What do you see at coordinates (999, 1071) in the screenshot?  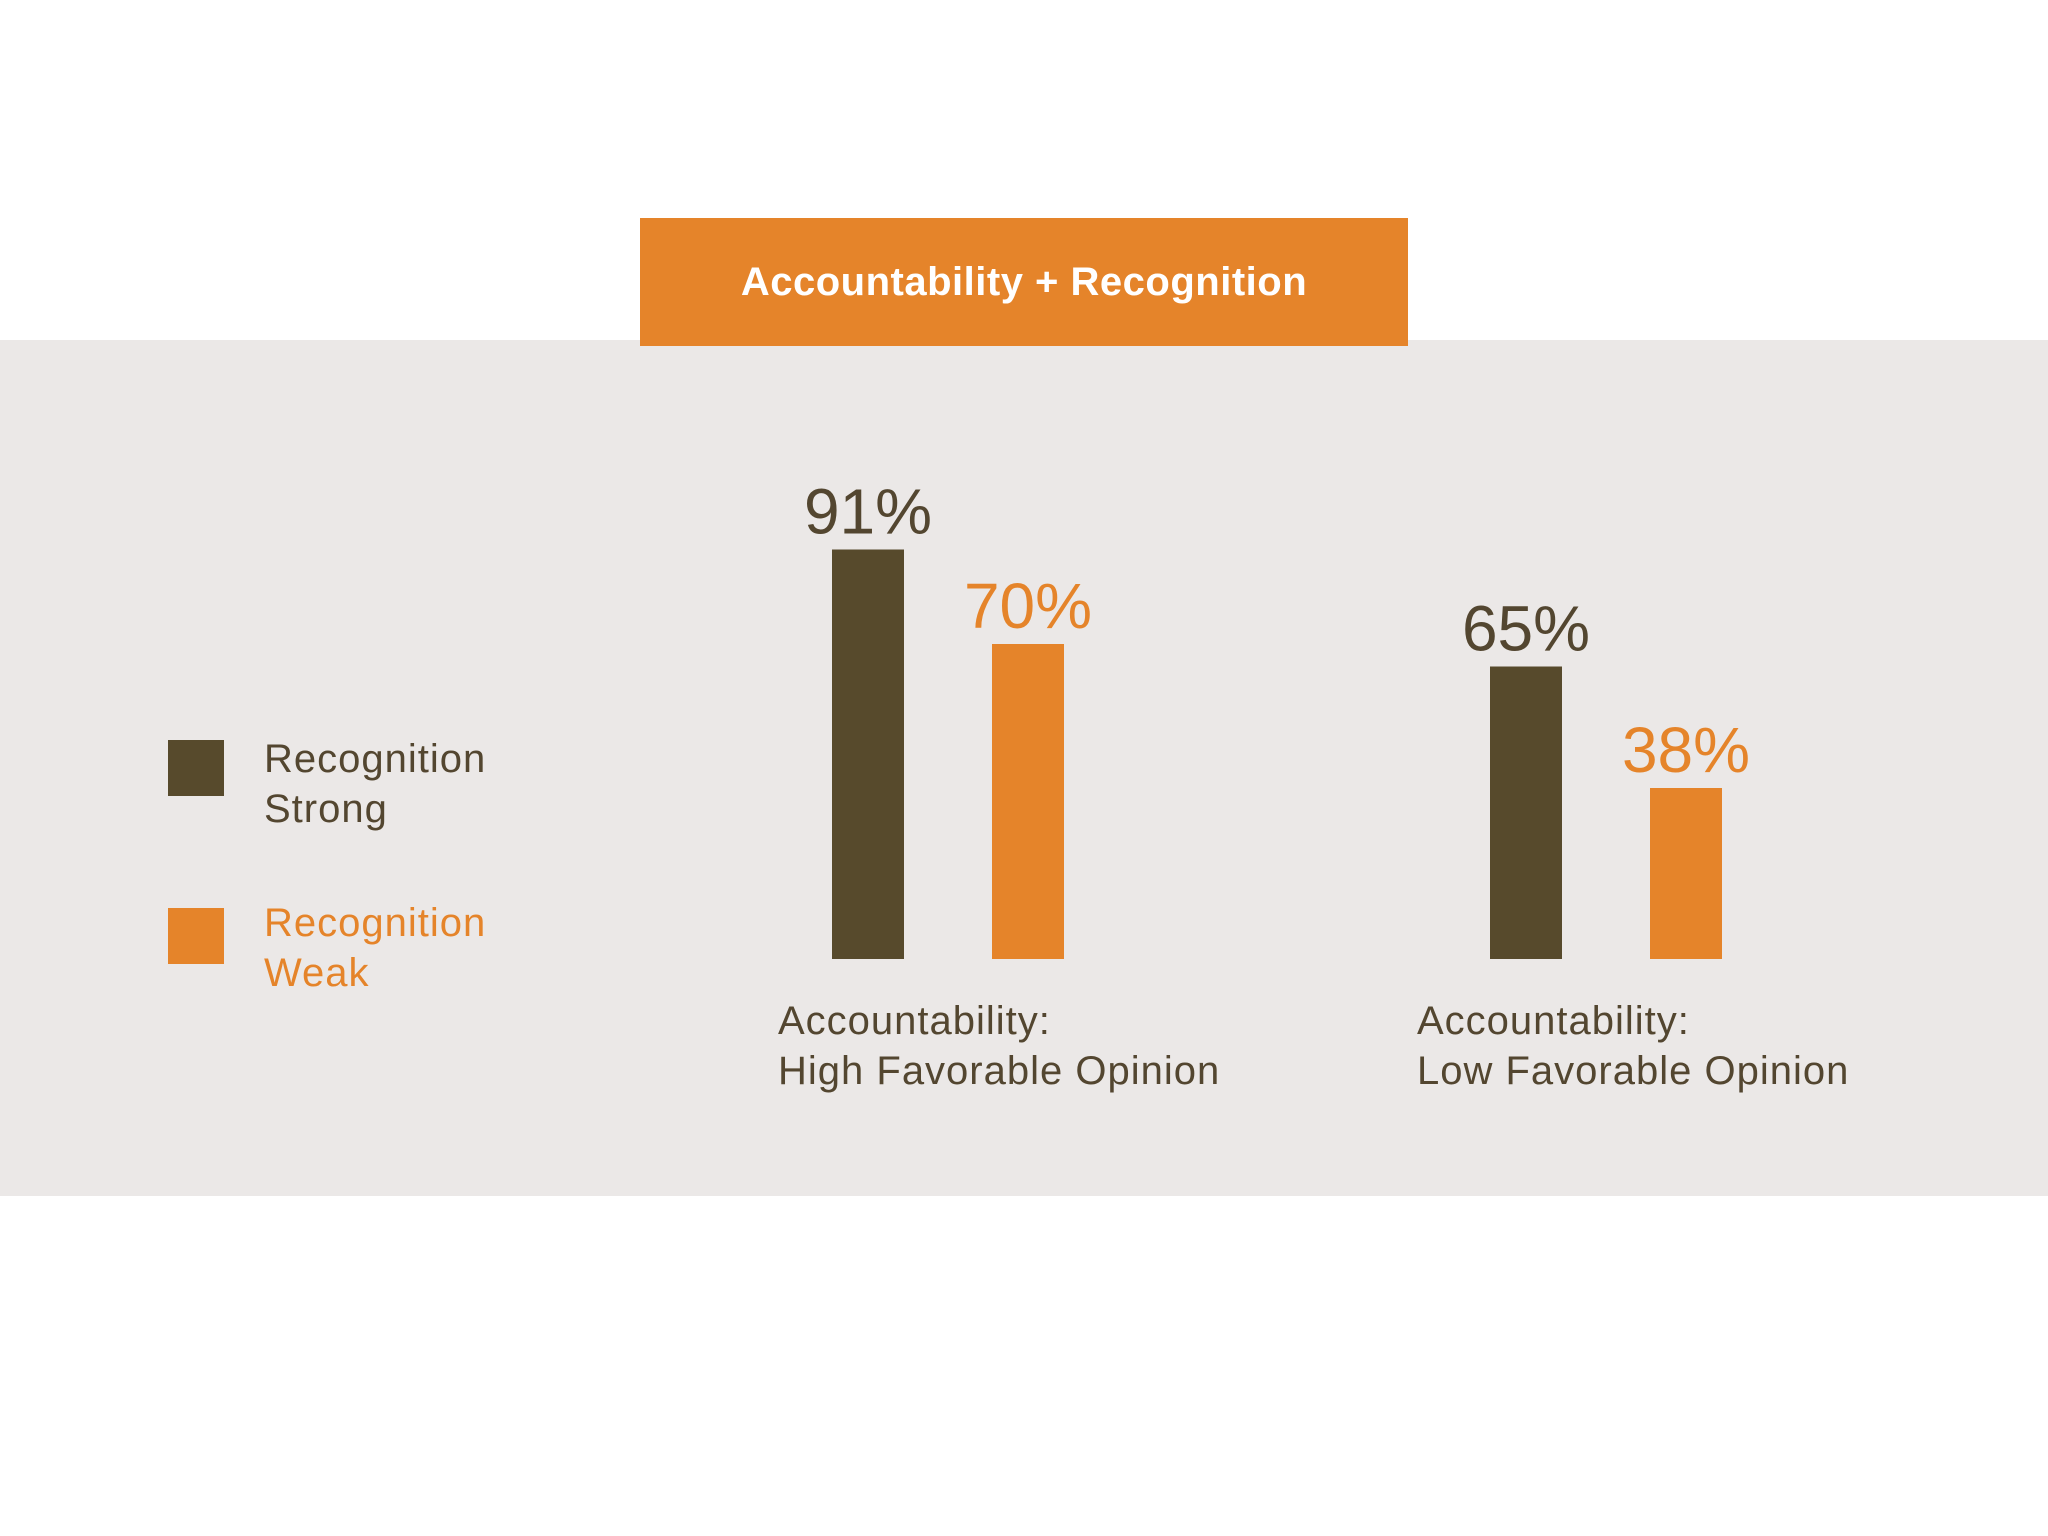 I see `category-label-high-line2: High Favorable Opinion` at bounding box center [999, 1071].